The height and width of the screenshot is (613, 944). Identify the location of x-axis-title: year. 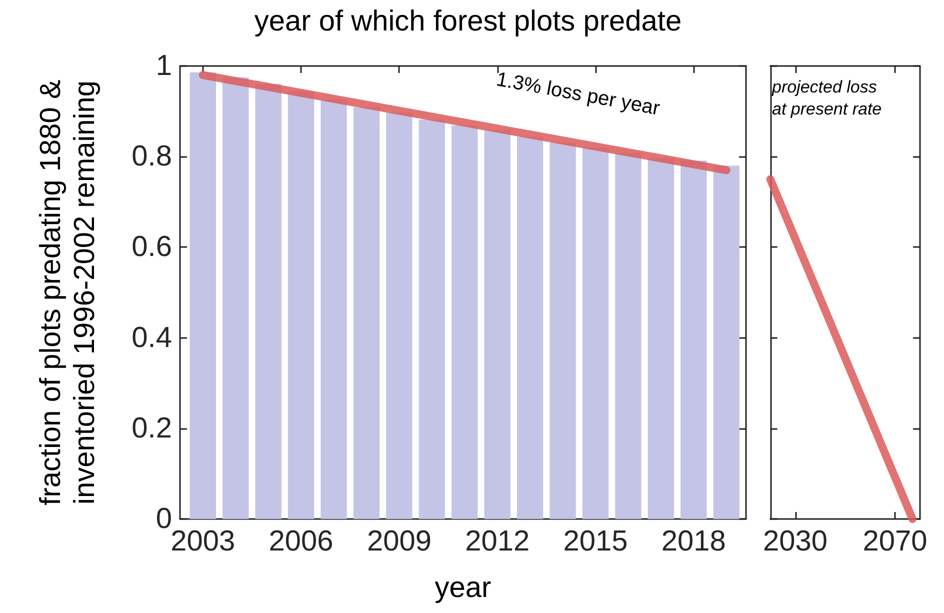
(463, 588).